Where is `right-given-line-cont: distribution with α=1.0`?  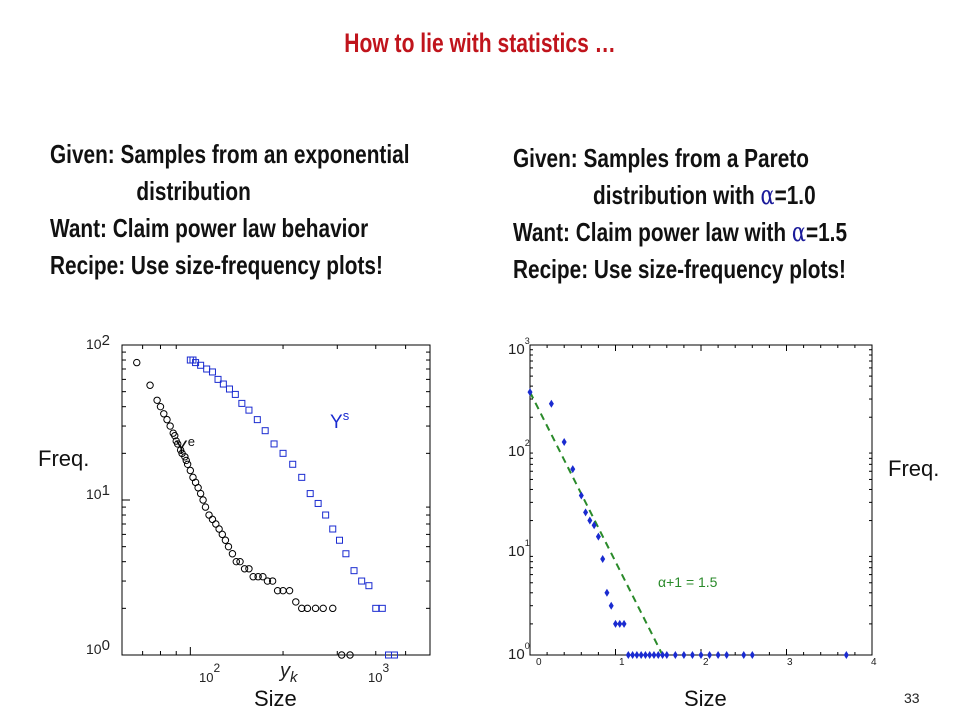 right-given-line-cont: distribution with α=1.0 is located at coordinates (680, 195).